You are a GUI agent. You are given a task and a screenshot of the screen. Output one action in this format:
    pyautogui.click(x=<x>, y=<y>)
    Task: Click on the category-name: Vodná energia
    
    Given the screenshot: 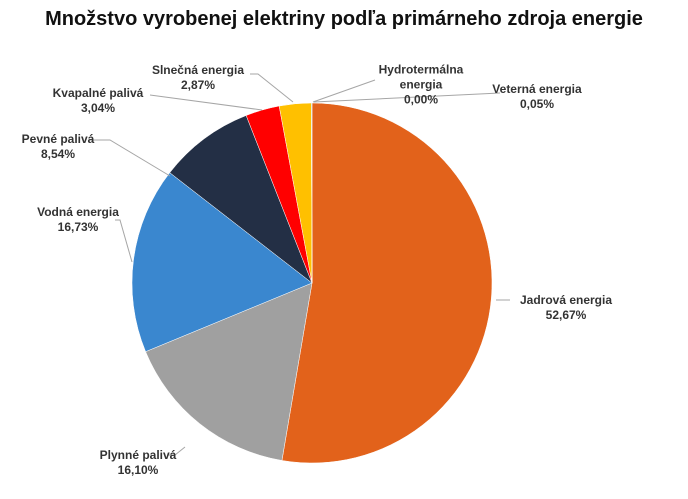 What is the action you would take?
    pyautogui.click(x=78, y=212)
    